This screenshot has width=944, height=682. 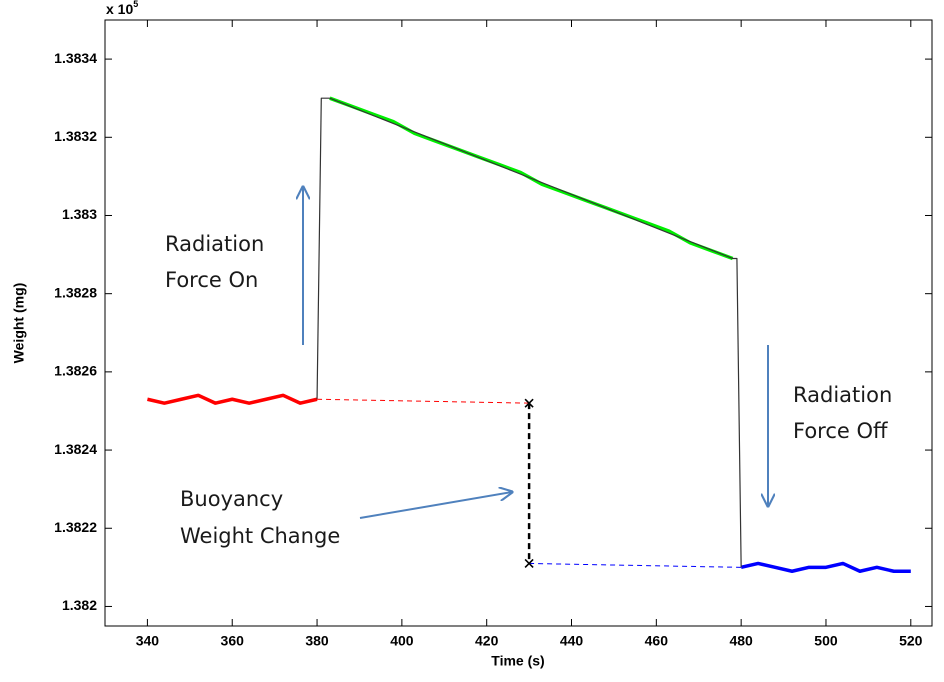 What do you see at coordinates (75, 449) in the screenshot?
I see `y-tick-label: 1.3824` at bounding box center [75, 449].